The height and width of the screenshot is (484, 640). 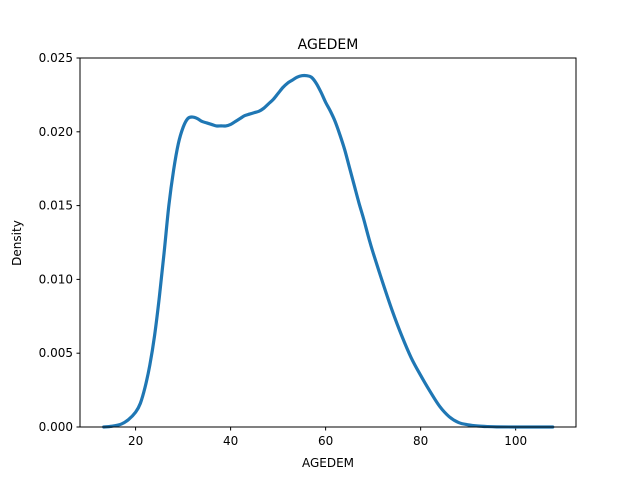 I want to click on y-tick-label: 0.020, so click(x=56, y=132).